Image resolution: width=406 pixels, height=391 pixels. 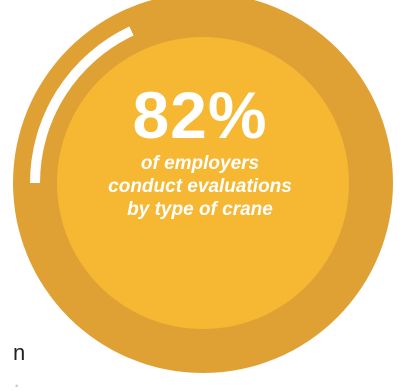 What do you see at coordinates (82, 105) in the screenshot?
I see `ring-empty-arc` at bounding box center [82, 105].